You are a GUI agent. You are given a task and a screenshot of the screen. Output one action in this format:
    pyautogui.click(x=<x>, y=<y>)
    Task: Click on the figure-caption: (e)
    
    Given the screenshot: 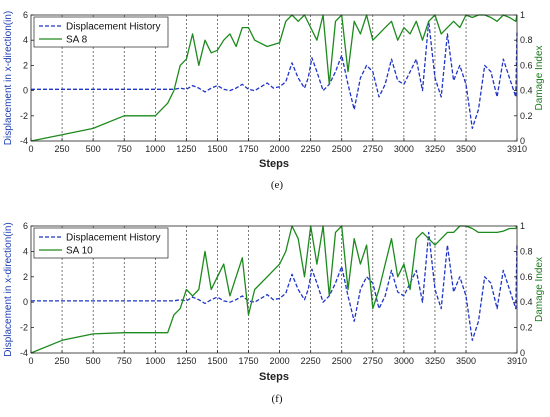 What is the action you would take?
    pyautogui.click(x=277, y=185)
    